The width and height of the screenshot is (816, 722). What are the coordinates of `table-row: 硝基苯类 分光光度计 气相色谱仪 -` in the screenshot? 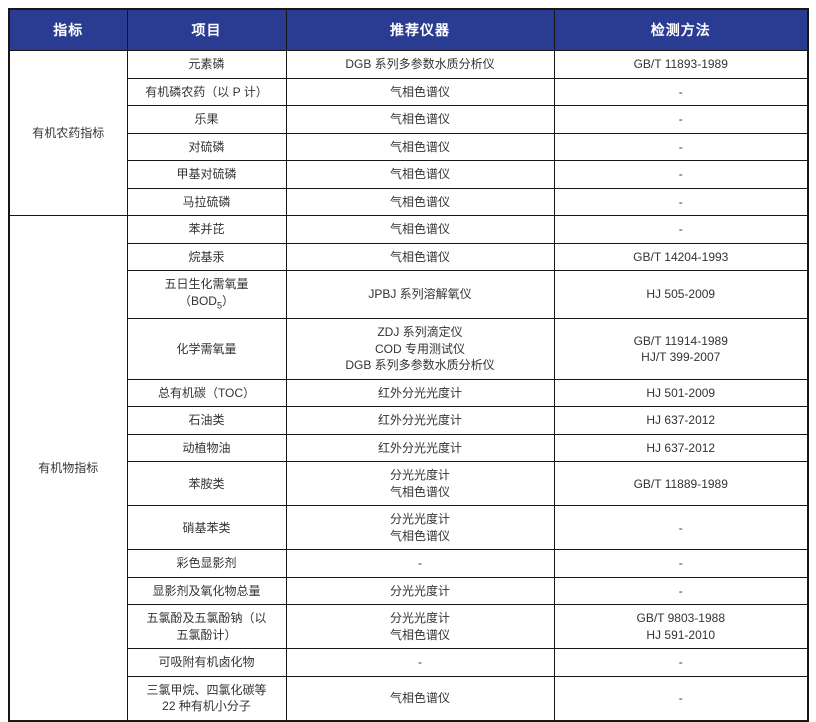 It's located at (409, 528).